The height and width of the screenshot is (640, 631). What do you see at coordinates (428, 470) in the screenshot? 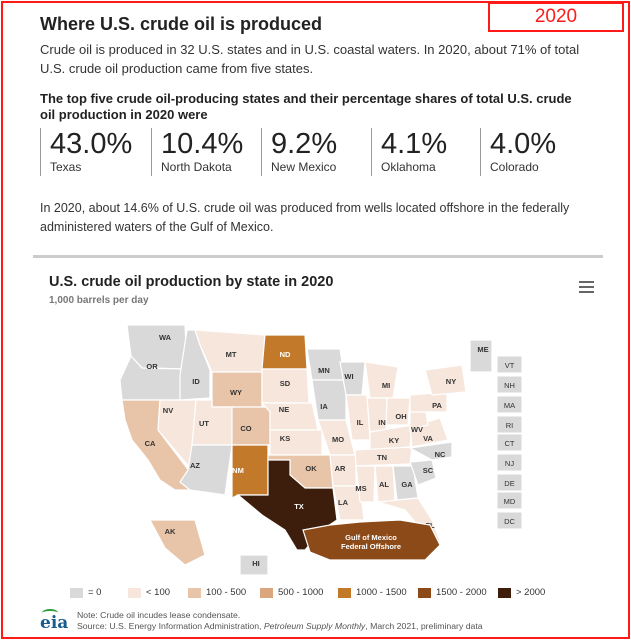
I see `region-label-sc: SC` at bounding box center [428, 470].